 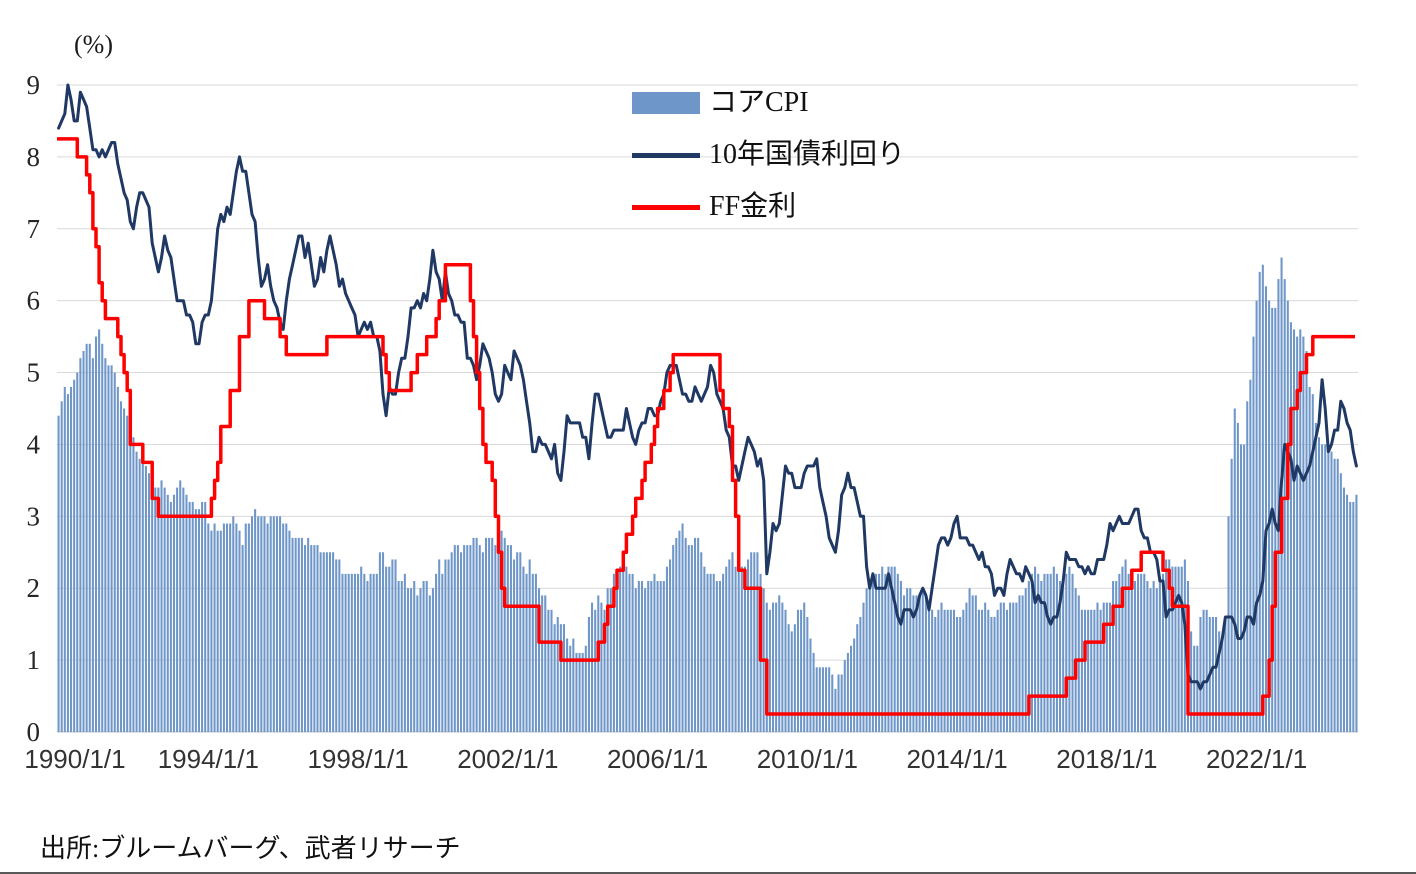 What do you see at coordinates (956, 759) in the screenshot?
I see `x-axis-tick-label: 2014/1/1` at bounding box center [956, 759].